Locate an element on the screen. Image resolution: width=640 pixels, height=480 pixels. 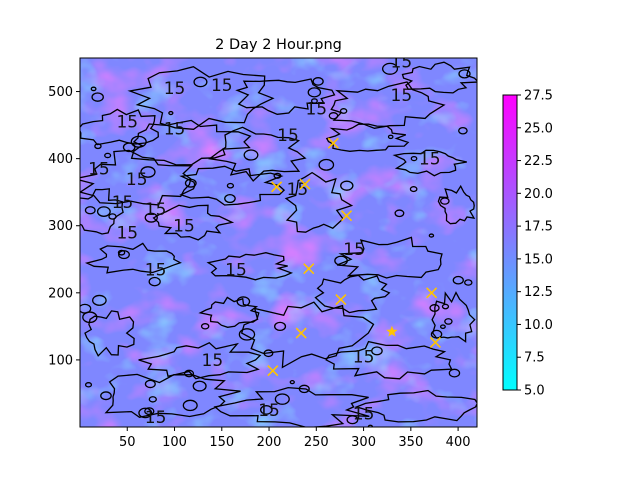
site-markers is located at coordinates (354, 257).